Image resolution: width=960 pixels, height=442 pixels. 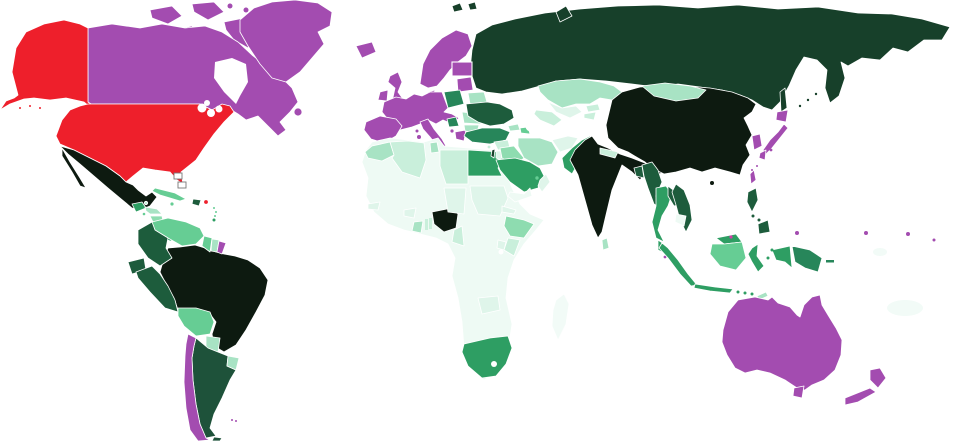 What do you see at coordinates (169, 194) in the screenshot?
I see `country-cuba` at bounding box center [169, 194].